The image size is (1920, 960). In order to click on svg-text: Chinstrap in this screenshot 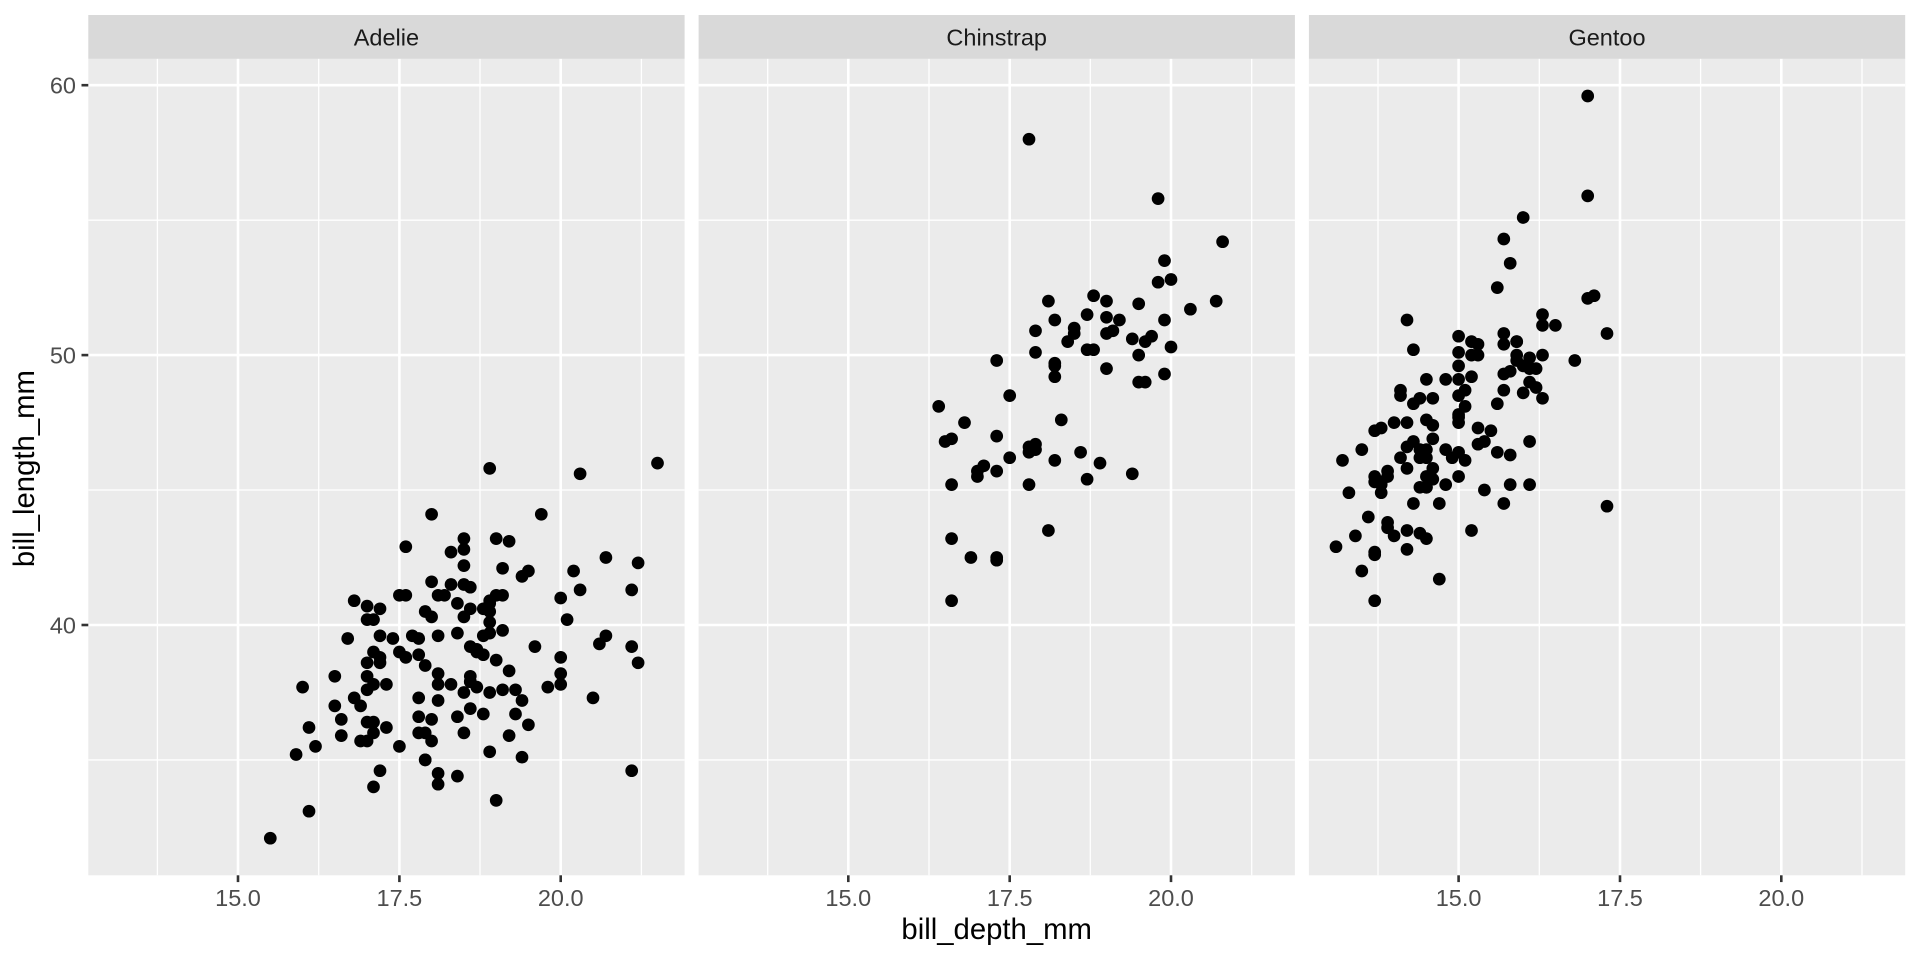, I will do `click(996, 37)`.